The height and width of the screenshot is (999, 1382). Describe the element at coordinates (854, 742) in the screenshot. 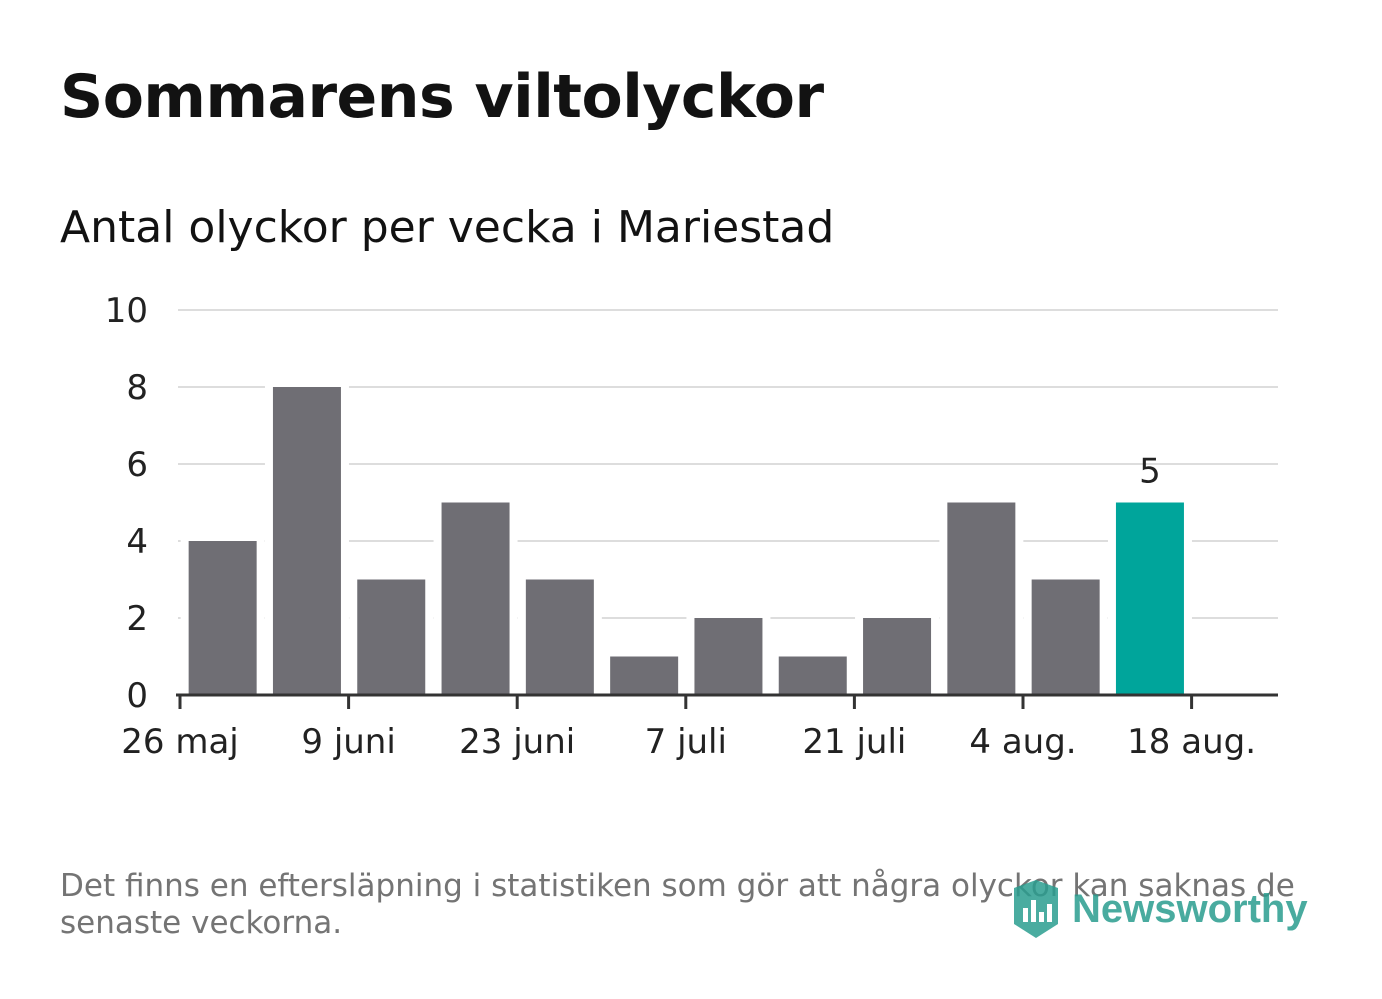

I see `x-tick-label: 21 juli` at that location.